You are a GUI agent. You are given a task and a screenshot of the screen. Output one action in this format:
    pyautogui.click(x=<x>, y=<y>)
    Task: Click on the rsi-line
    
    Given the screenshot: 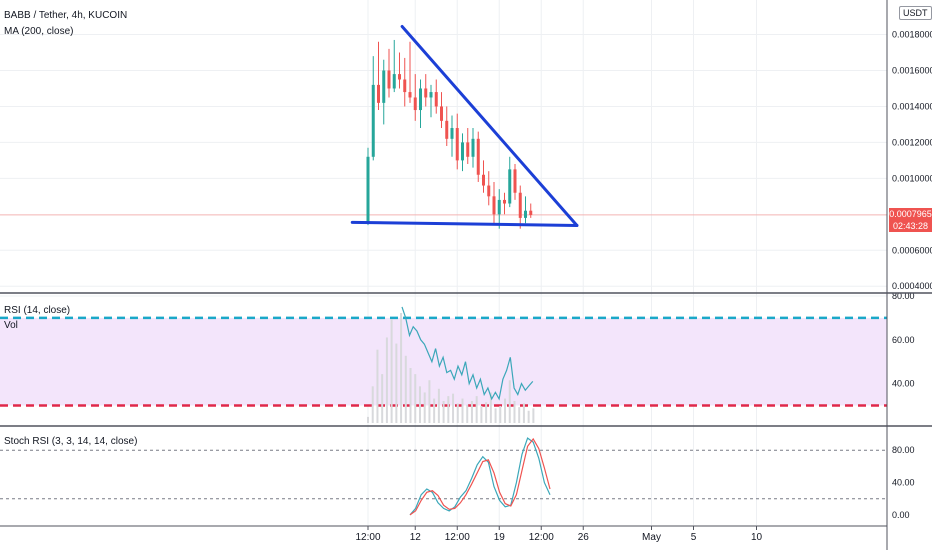 What is the action you would take?
    pyautogui.click(x=467, y=353)
    